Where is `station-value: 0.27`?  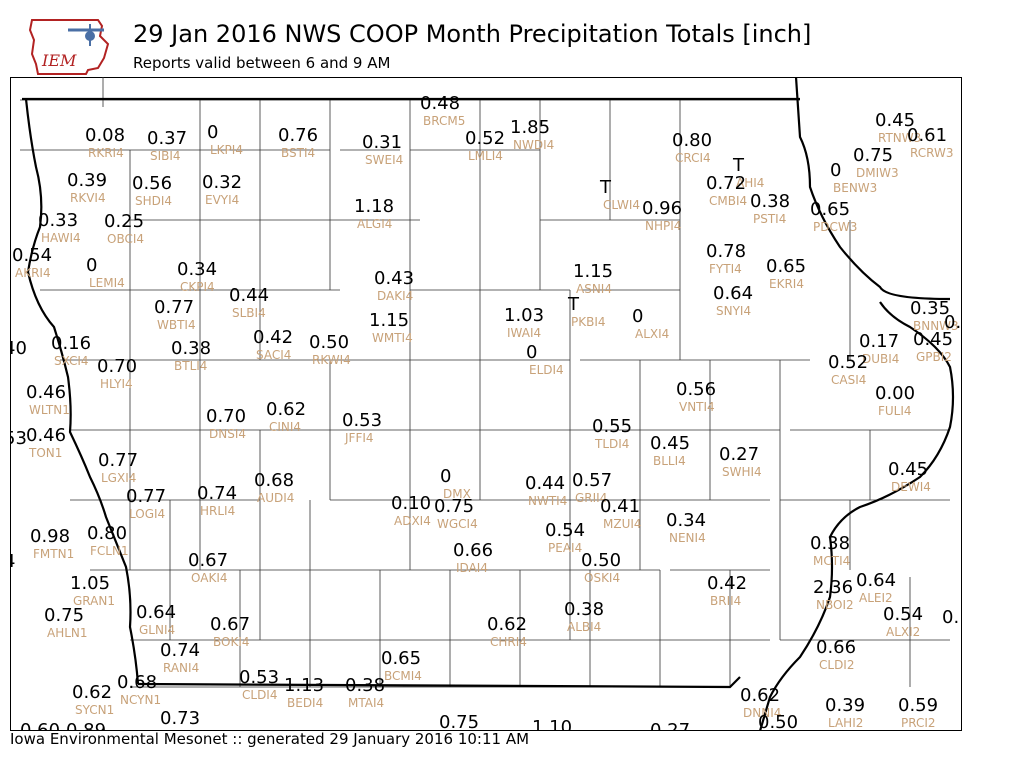
station-value: 0.27 is located at coordinates (670, 725).